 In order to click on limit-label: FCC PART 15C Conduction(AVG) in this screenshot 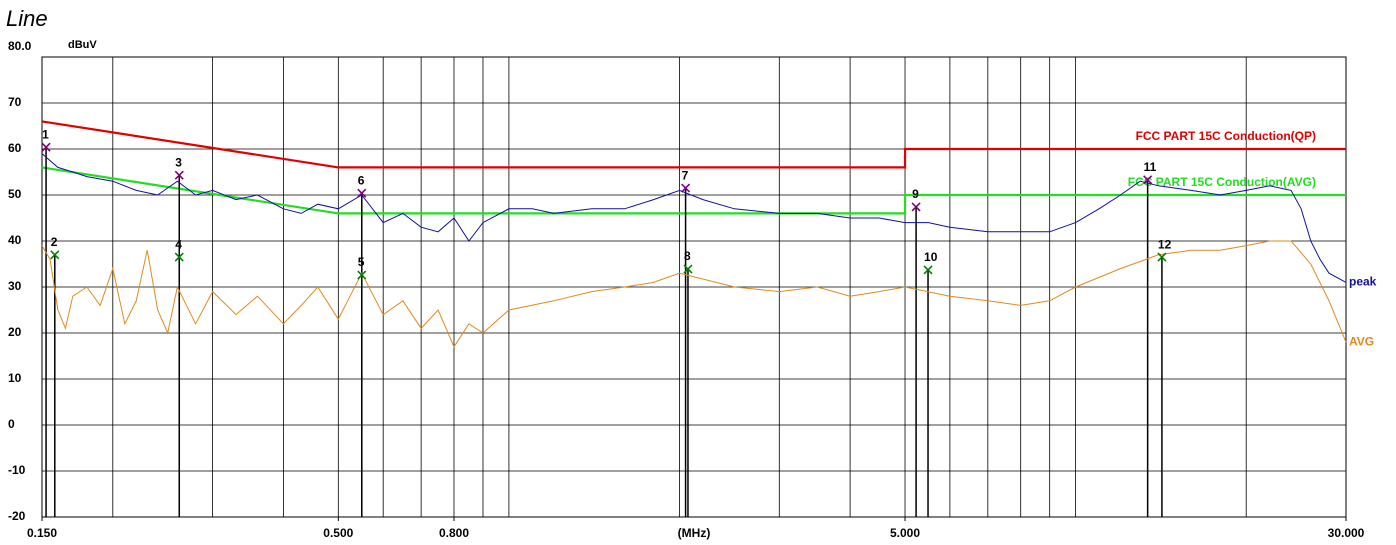, I will do `click(1222, 182)`.